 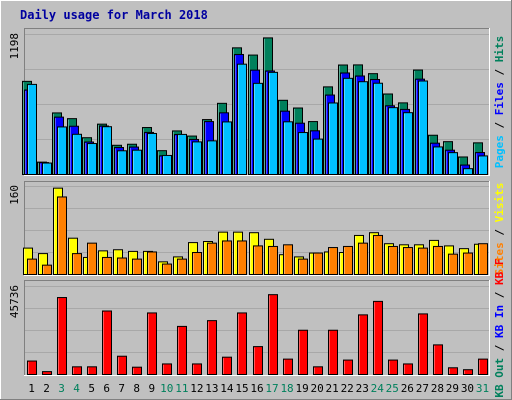 What do you see at coordinates (91, 388) in the screenshot?
I see `x-tick-label: 5` at bounding box center [91, 388].